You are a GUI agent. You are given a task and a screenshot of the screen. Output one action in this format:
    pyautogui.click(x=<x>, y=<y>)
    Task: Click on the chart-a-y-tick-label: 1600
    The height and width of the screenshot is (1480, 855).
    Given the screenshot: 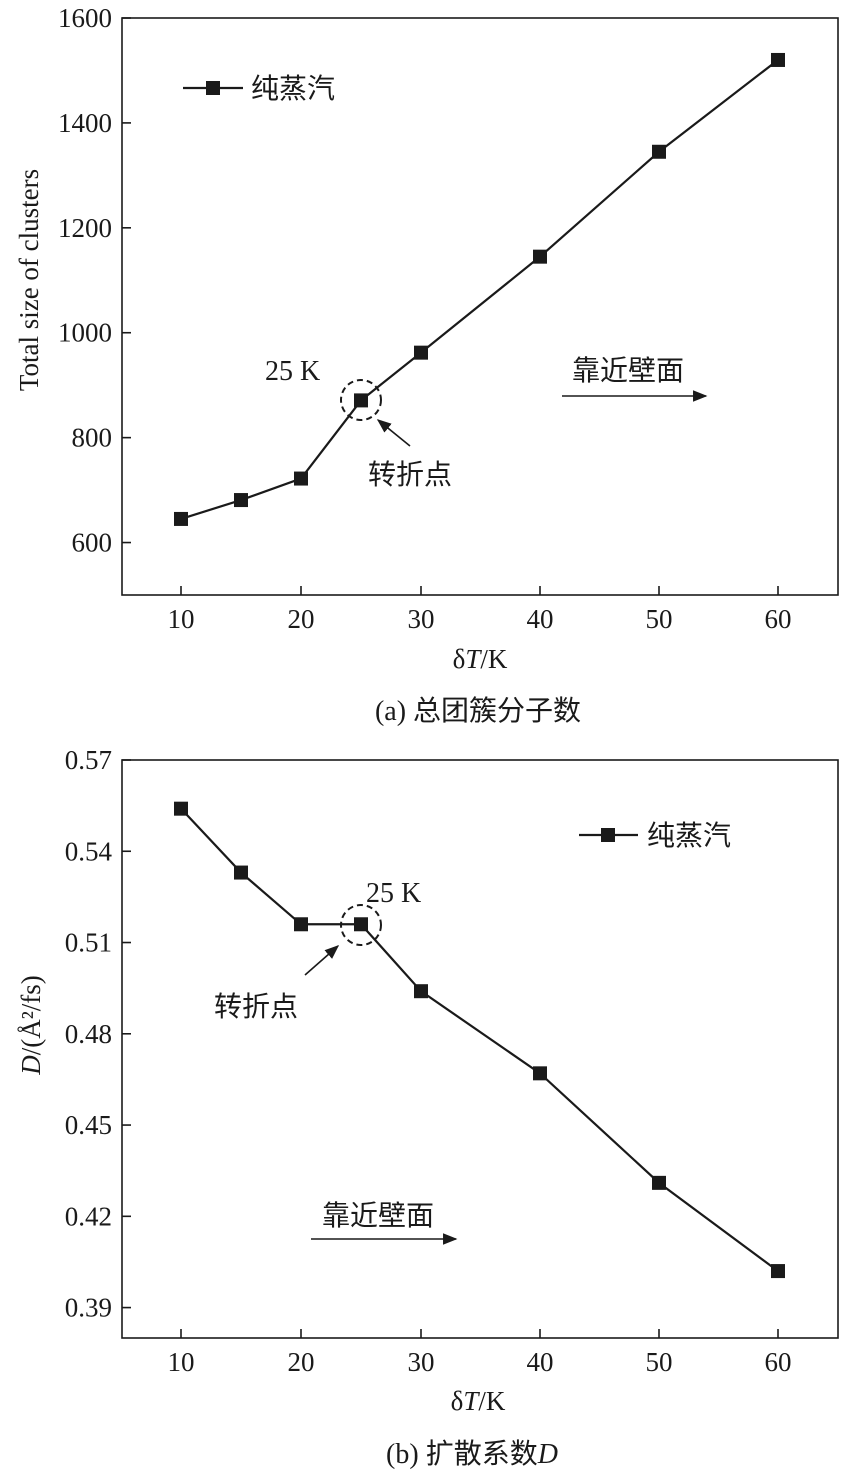 What is the action you would take?
    pyautogui.click(x=85, y=18)
    